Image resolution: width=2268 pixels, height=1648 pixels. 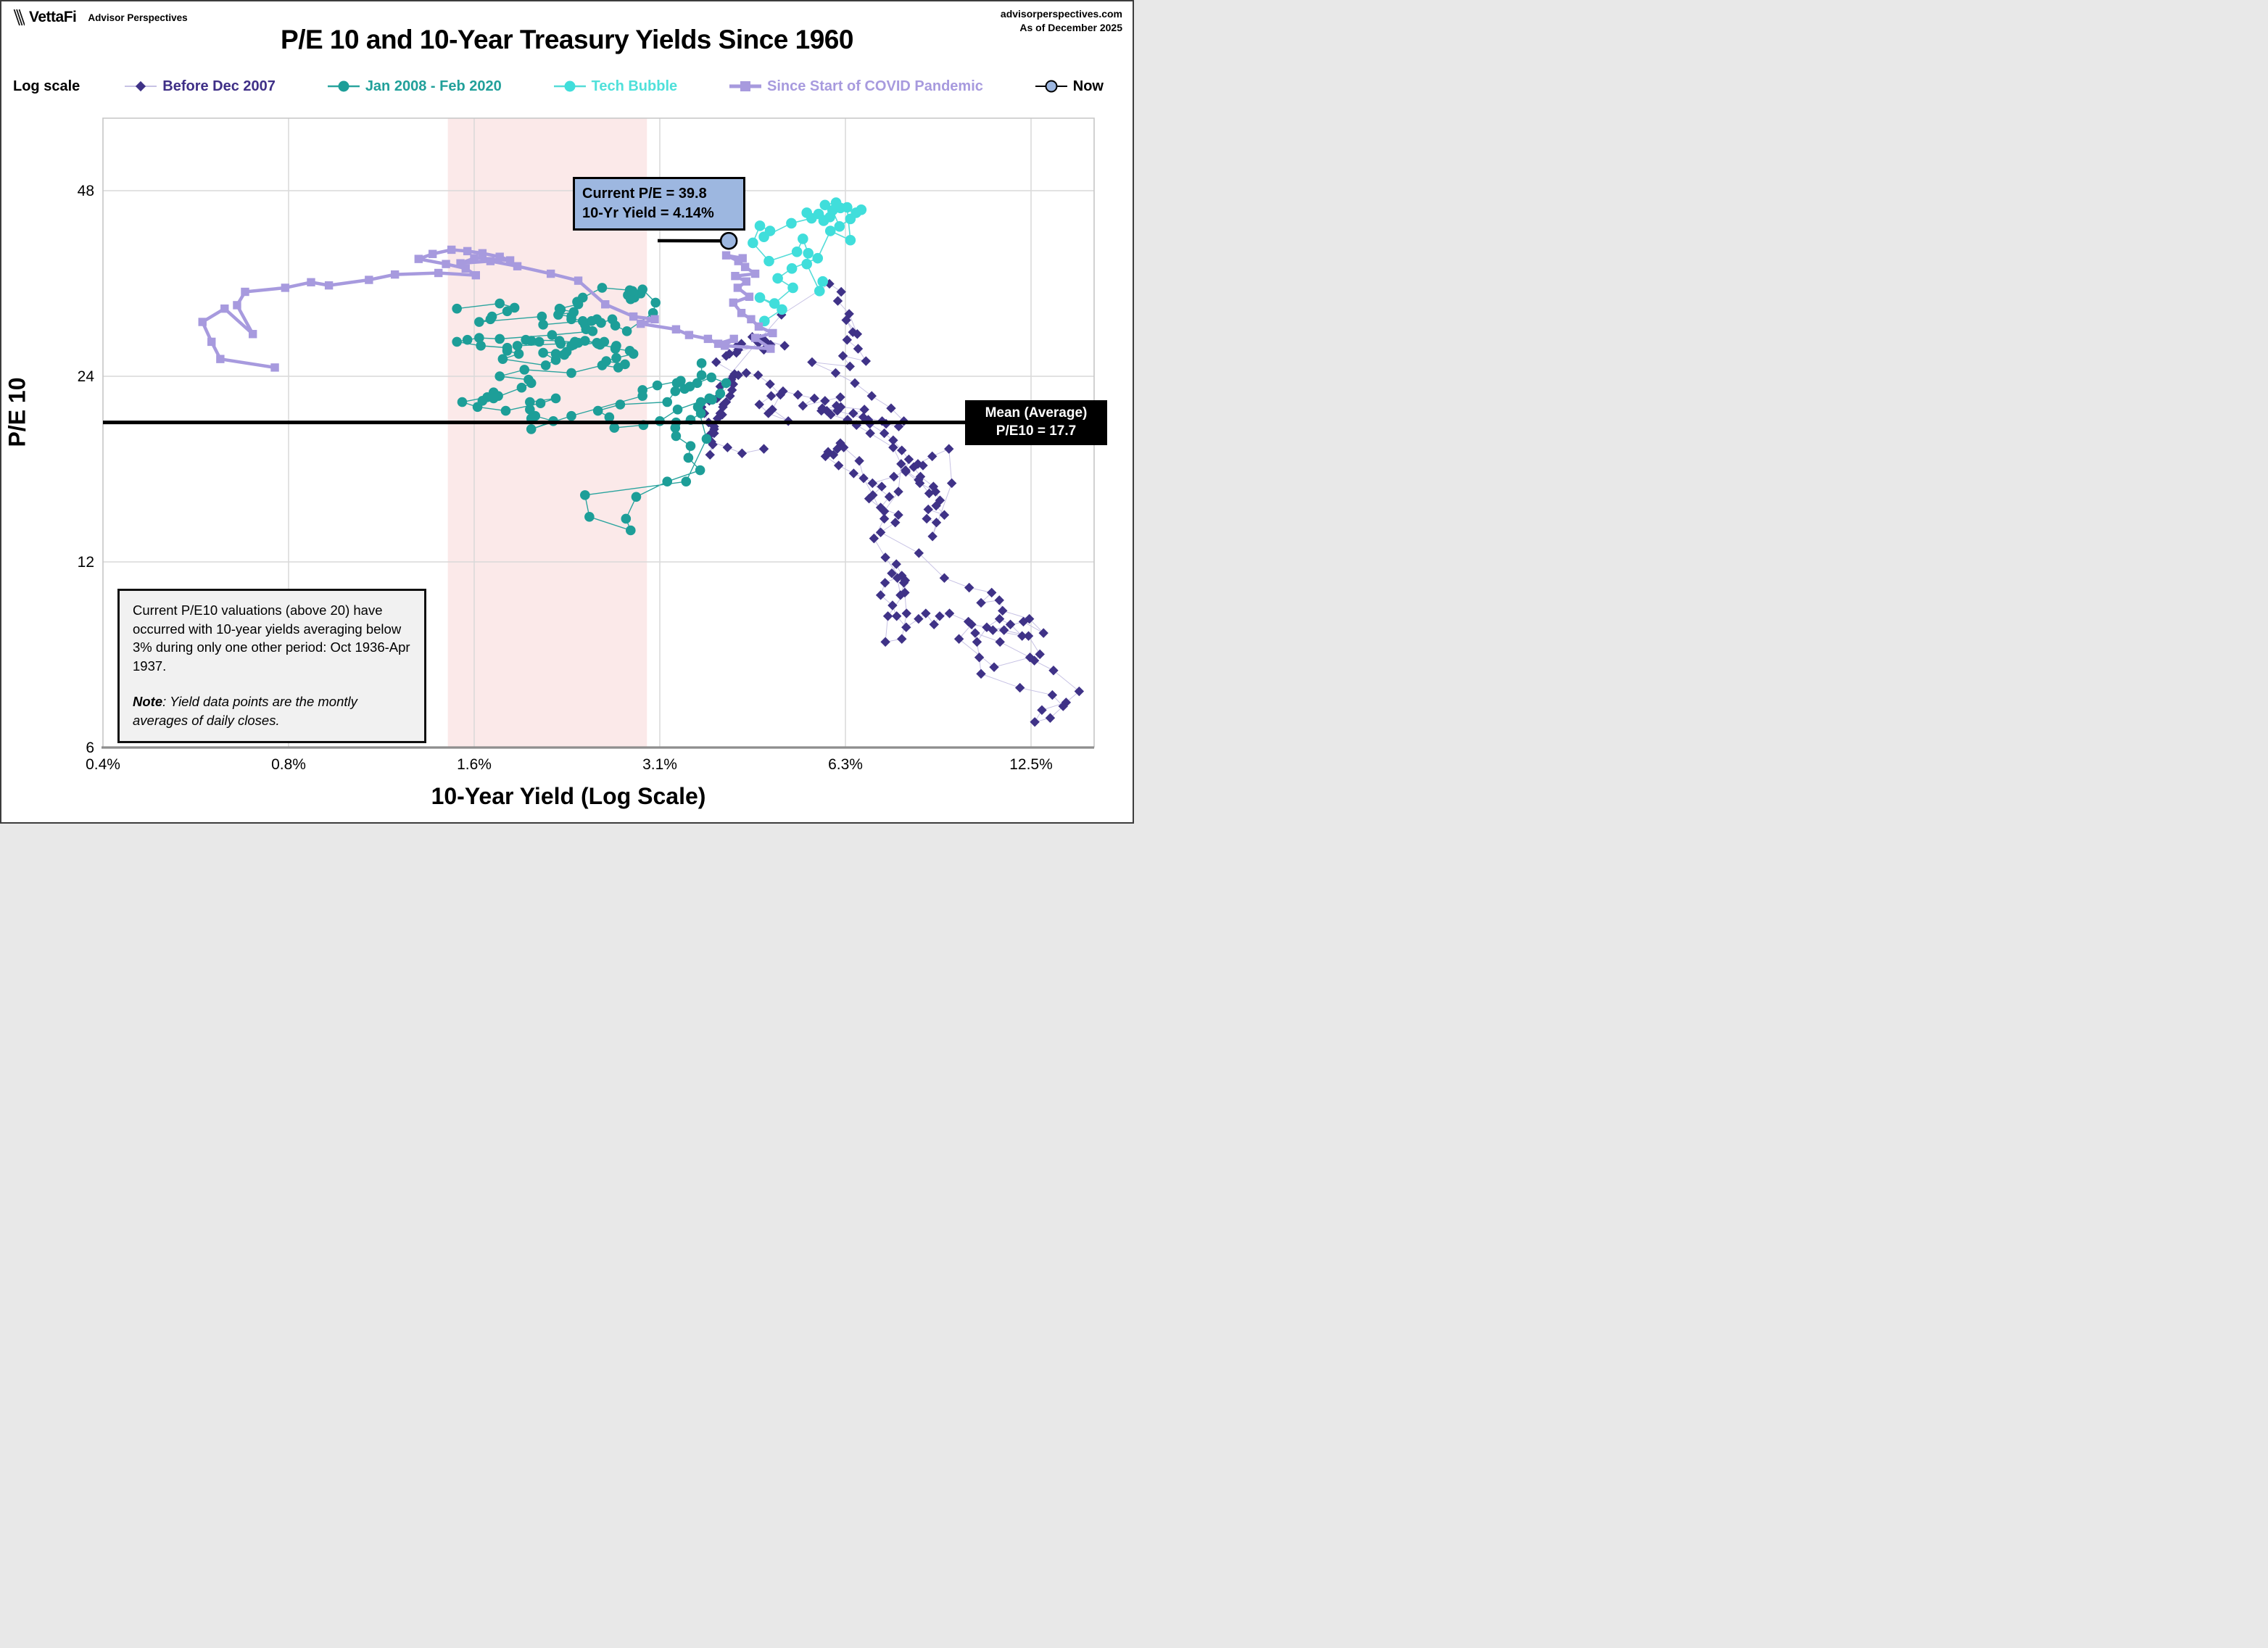 I want to click on callout-yield-line: 10-Yr Yield = 4.14%, so click(x=648, y=213).